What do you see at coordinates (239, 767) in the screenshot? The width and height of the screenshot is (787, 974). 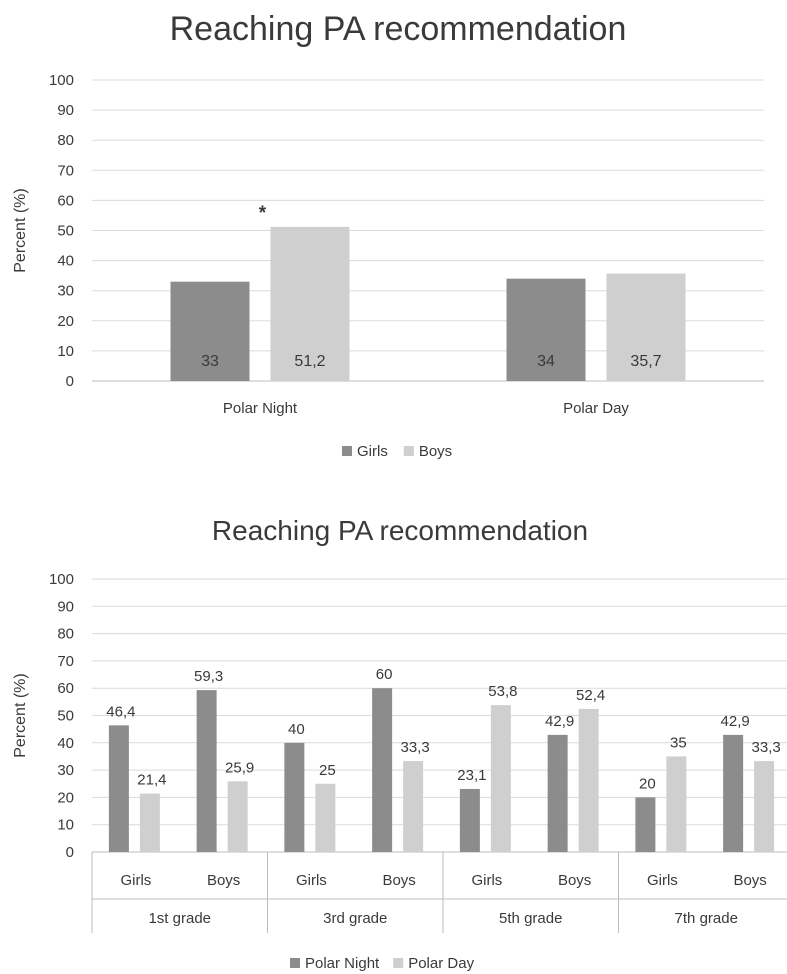 I see `data-label: 25,9` at bounding box center [239, 767].